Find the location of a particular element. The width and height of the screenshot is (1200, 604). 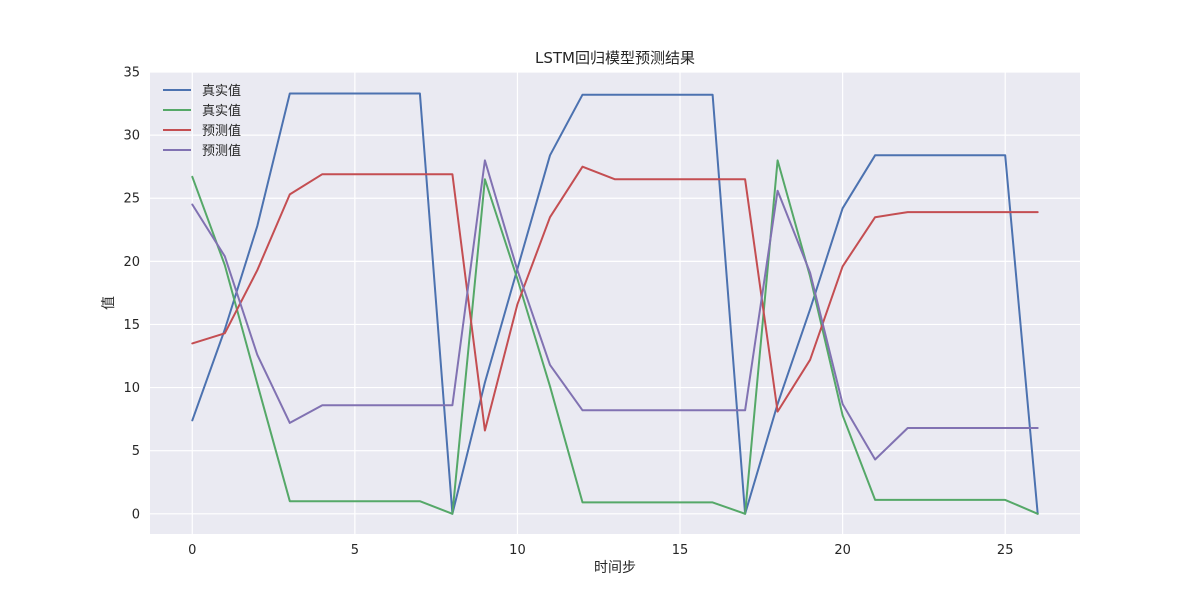

y-tick-label: 0 is located at coordinates (136, 514).